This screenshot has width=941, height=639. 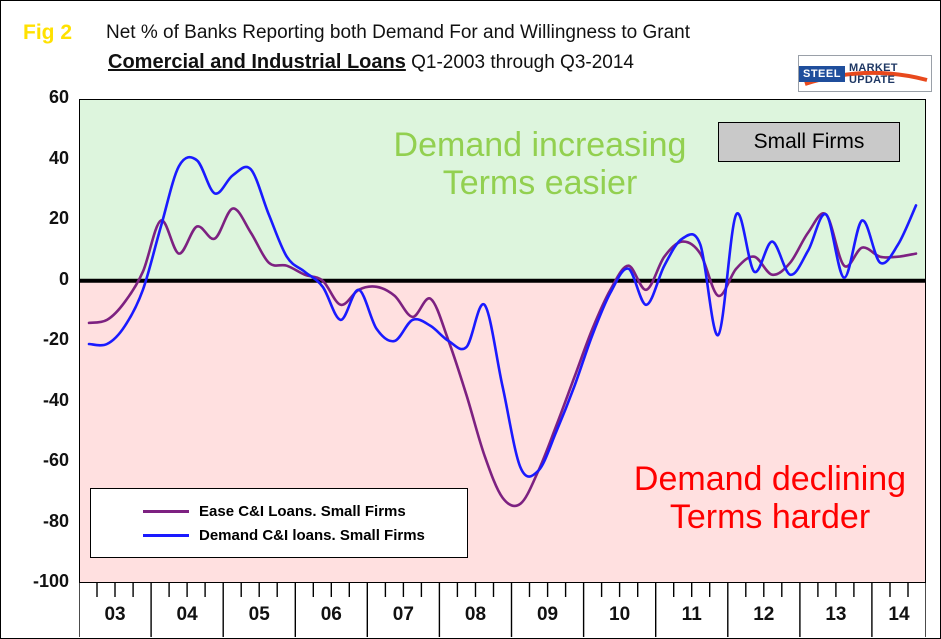 I want to click on legend-item-ease: Ease C&I Loans. Small Firms, so click(x=305, y=511).